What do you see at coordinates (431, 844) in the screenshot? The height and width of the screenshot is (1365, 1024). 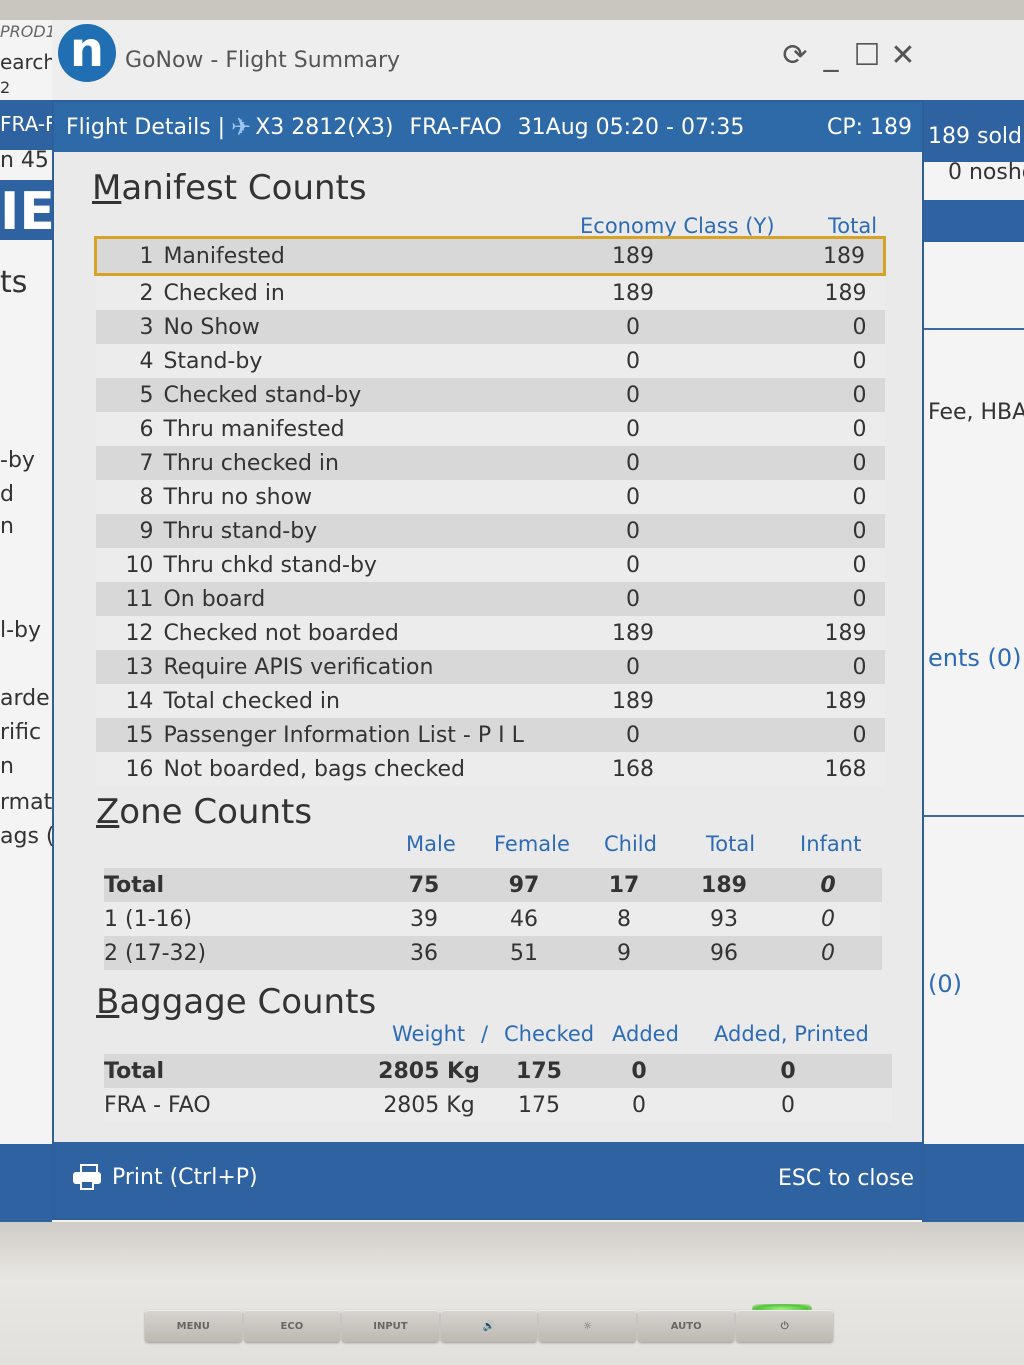 I see `col-male: Male` at bounding box center [431, 844].